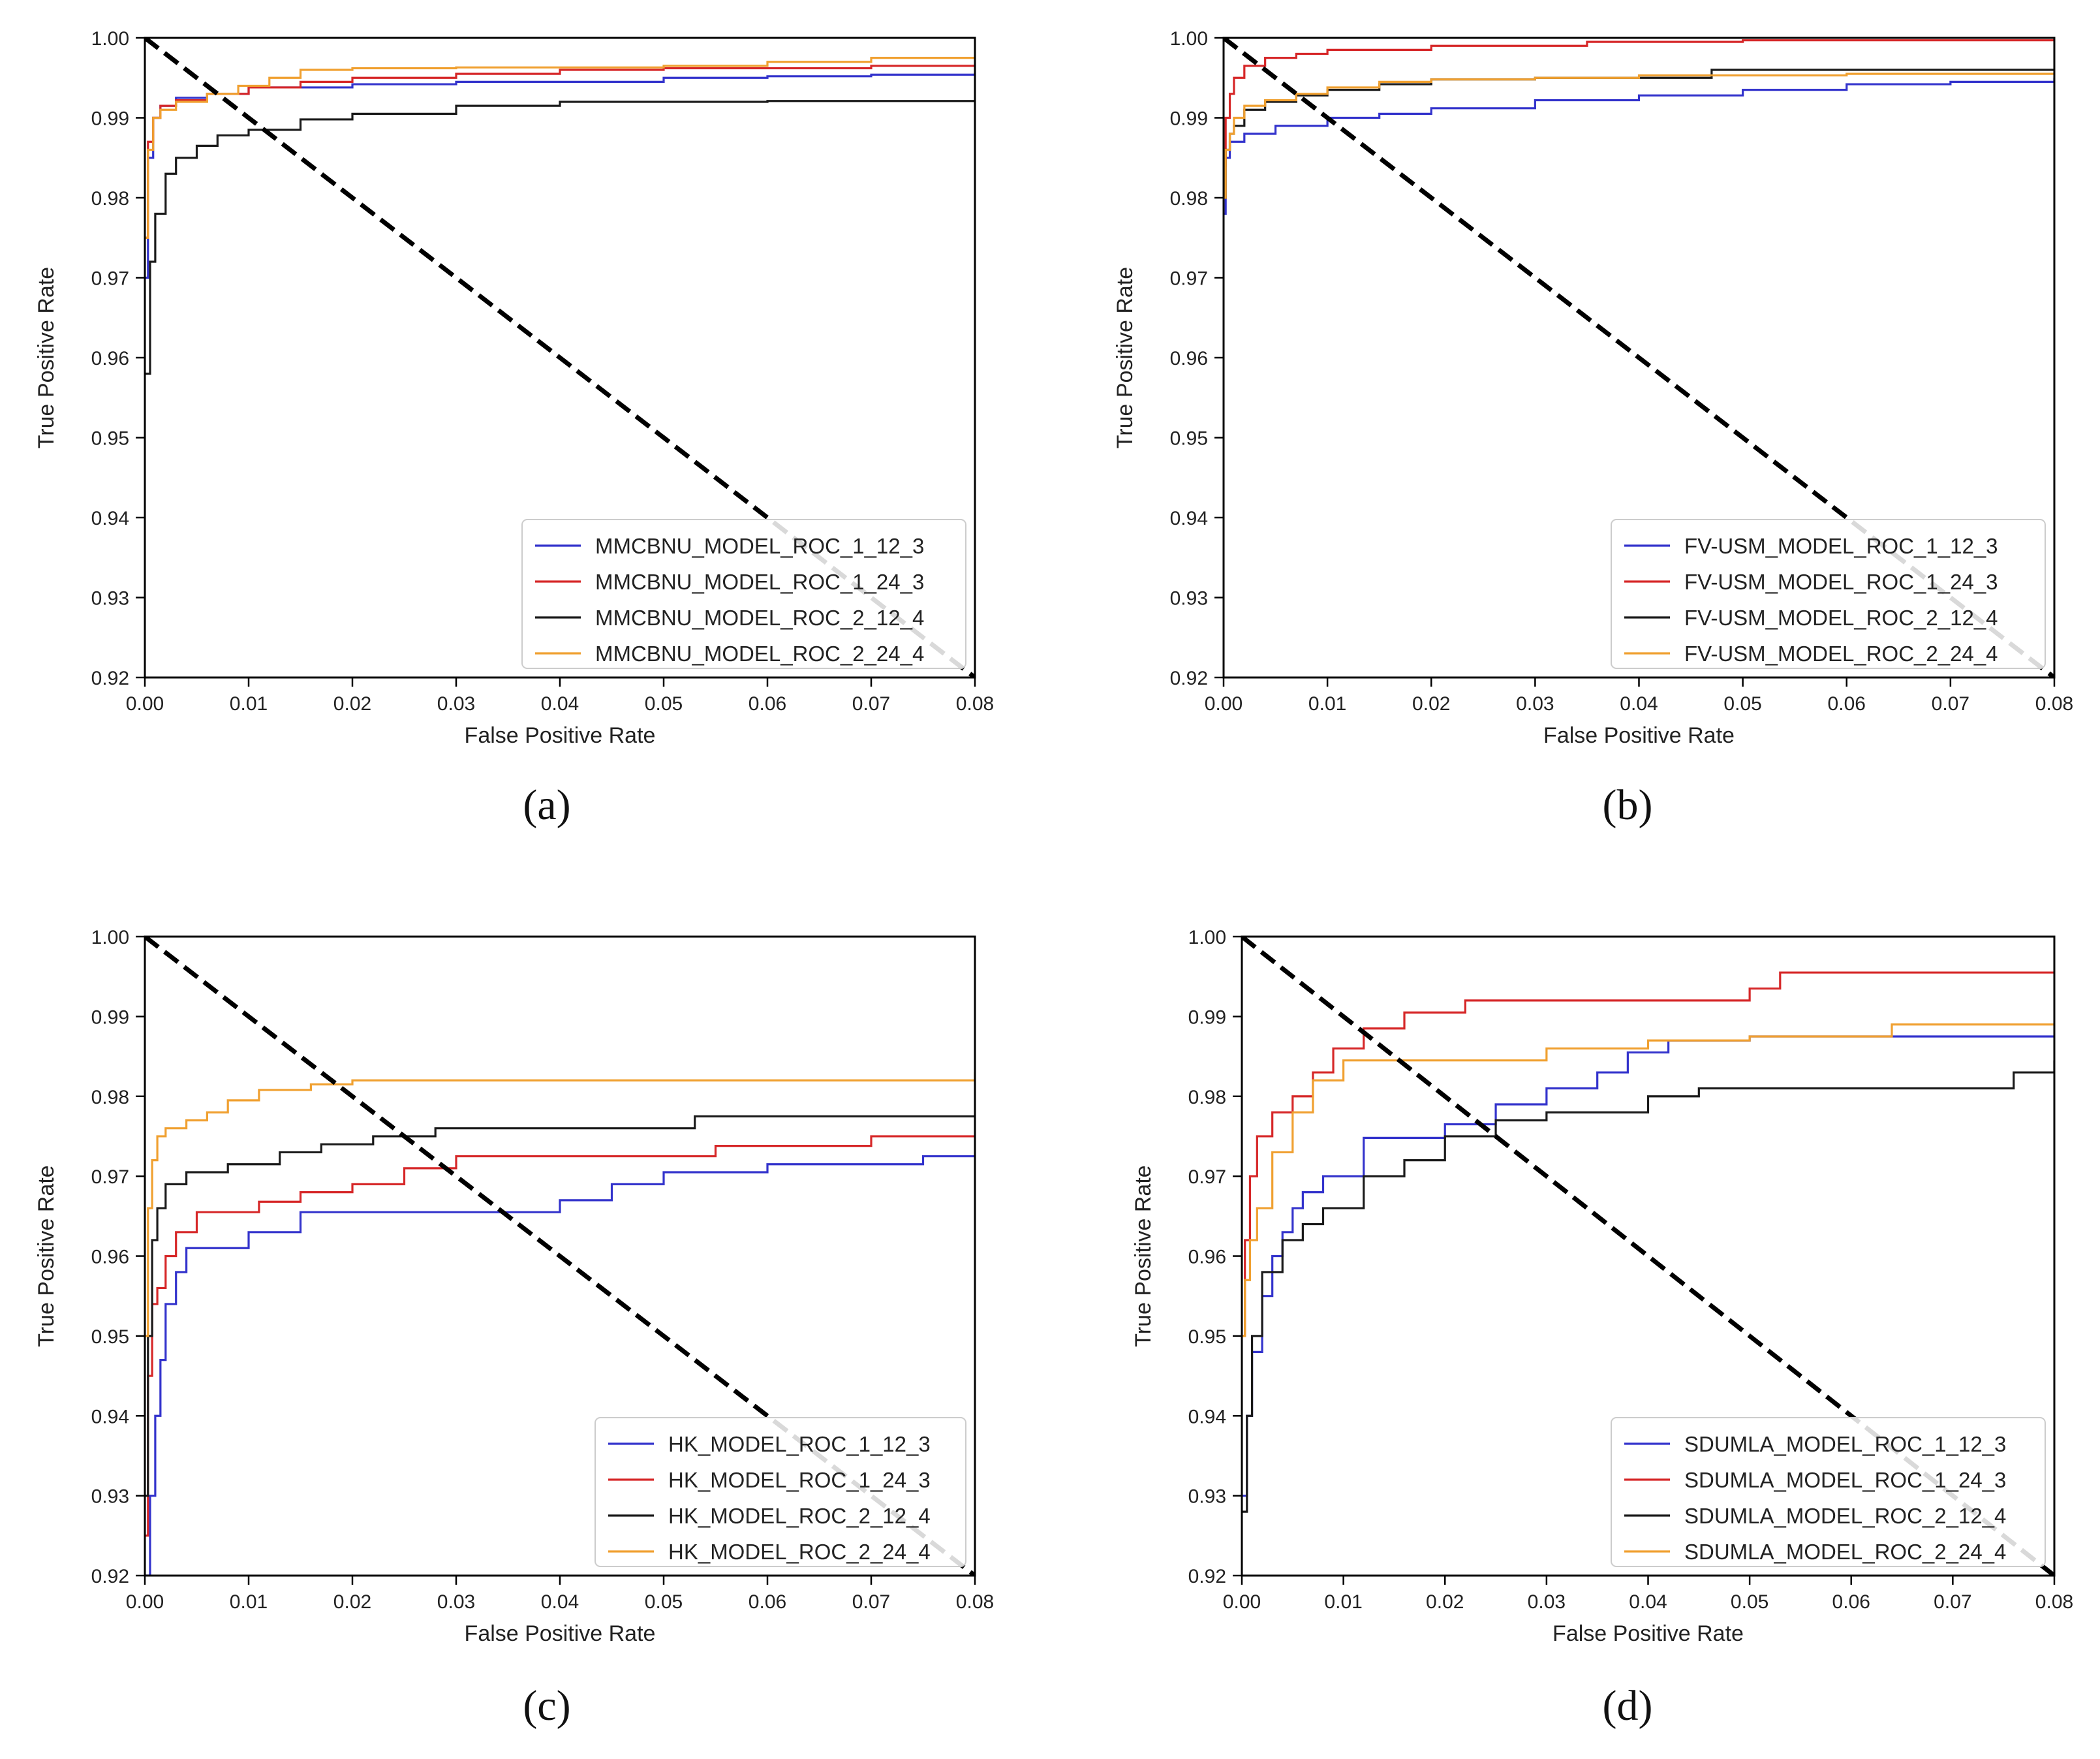 The image size is (2100, 1759). What do you see at coordinates (799, 1480) in the screenshot?
I see `legend-entry: HK_MODEL_ROC_1_24_3` at bounding box center [799, 1480].